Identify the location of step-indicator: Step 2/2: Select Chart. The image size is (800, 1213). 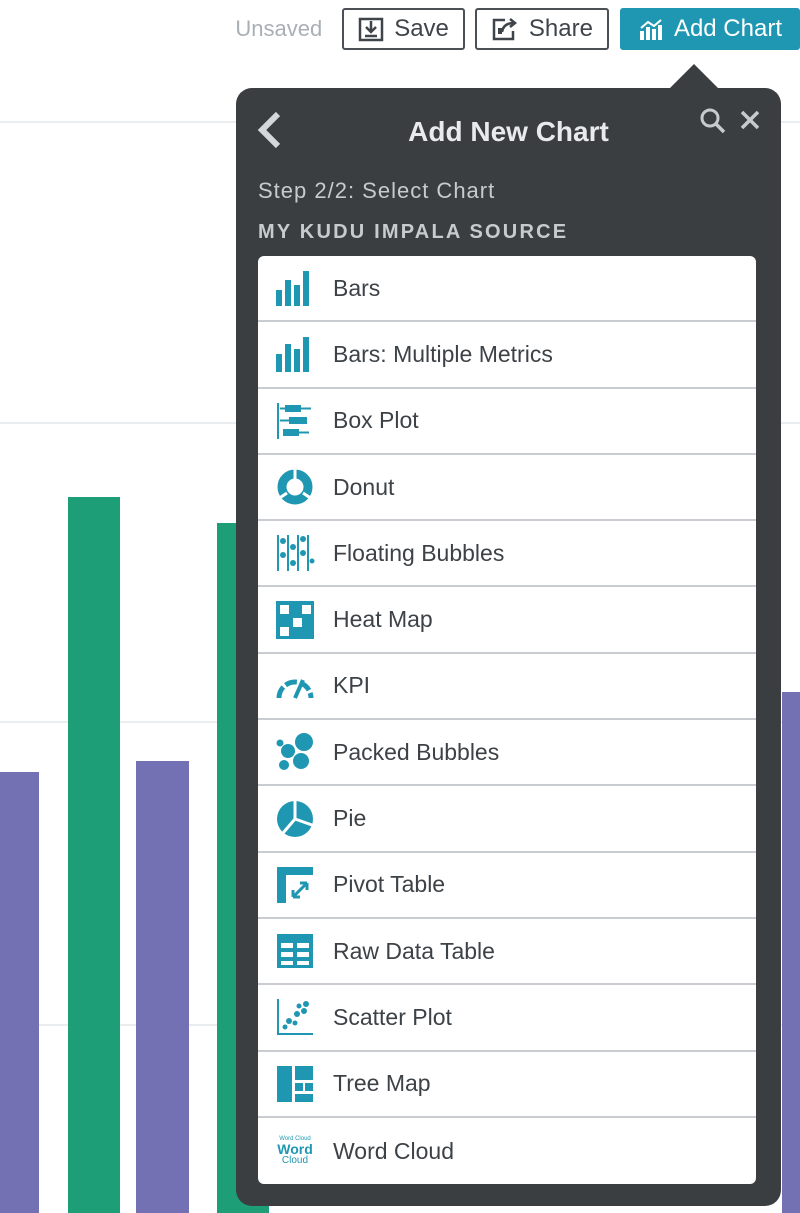
(377, 190).